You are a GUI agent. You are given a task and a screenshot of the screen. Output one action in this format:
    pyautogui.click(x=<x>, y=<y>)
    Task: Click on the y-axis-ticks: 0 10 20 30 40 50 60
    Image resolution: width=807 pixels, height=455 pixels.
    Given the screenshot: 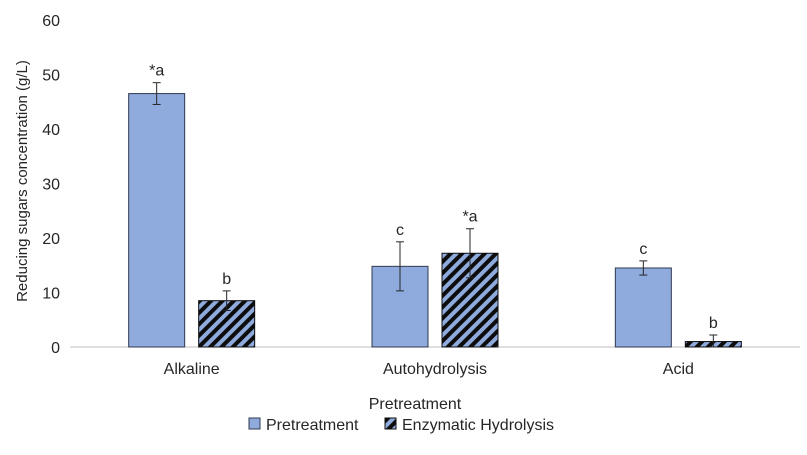 What is the action you would take?
    pyautogui.click(x=51, y=185)
    